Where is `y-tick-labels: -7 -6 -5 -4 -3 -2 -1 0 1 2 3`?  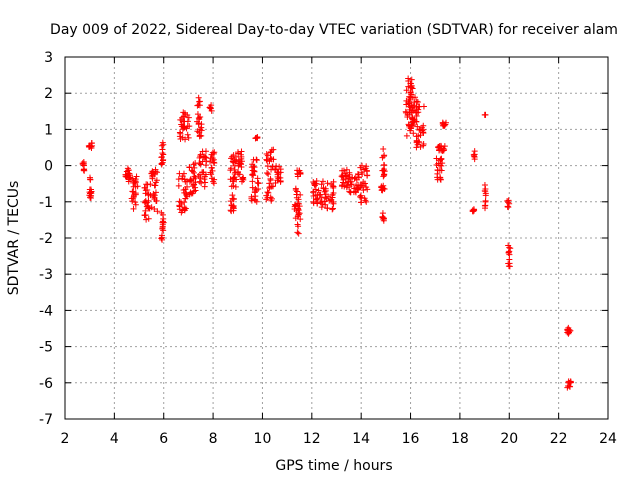 y-tick-labels: -7 -6 -5 -4 -3 -2 -1 0 1 2 3 is located at coordinates (46, 239).